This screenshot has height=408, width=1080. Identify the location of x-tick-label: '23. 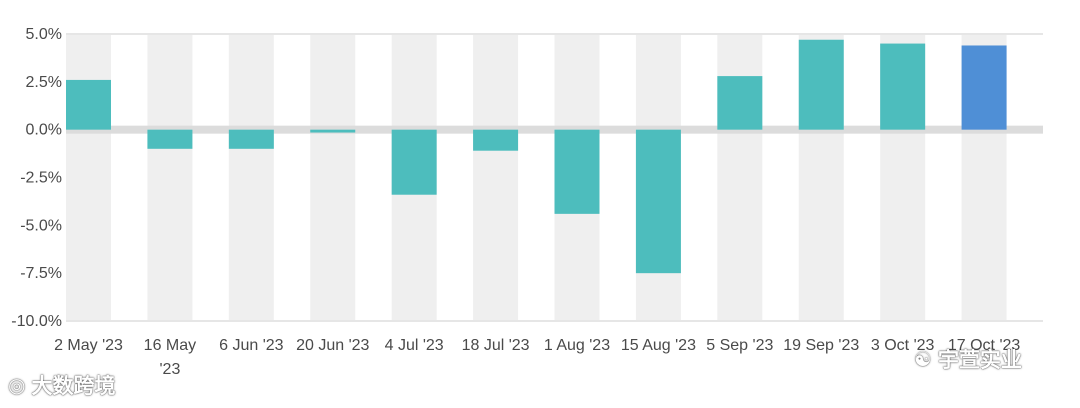
(169, 369).